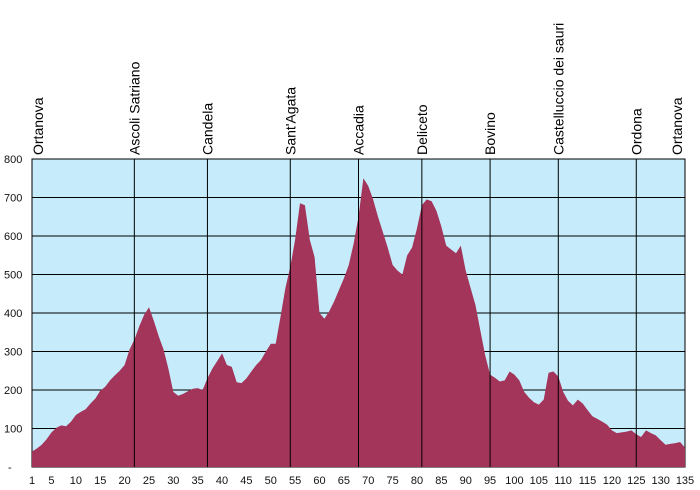 Image resolution: width=700 pixels, height=490 pixels. Describe the element at coordinates (392, 481) in the screenshot. I see `x-tick-label-75: 75` at that location.